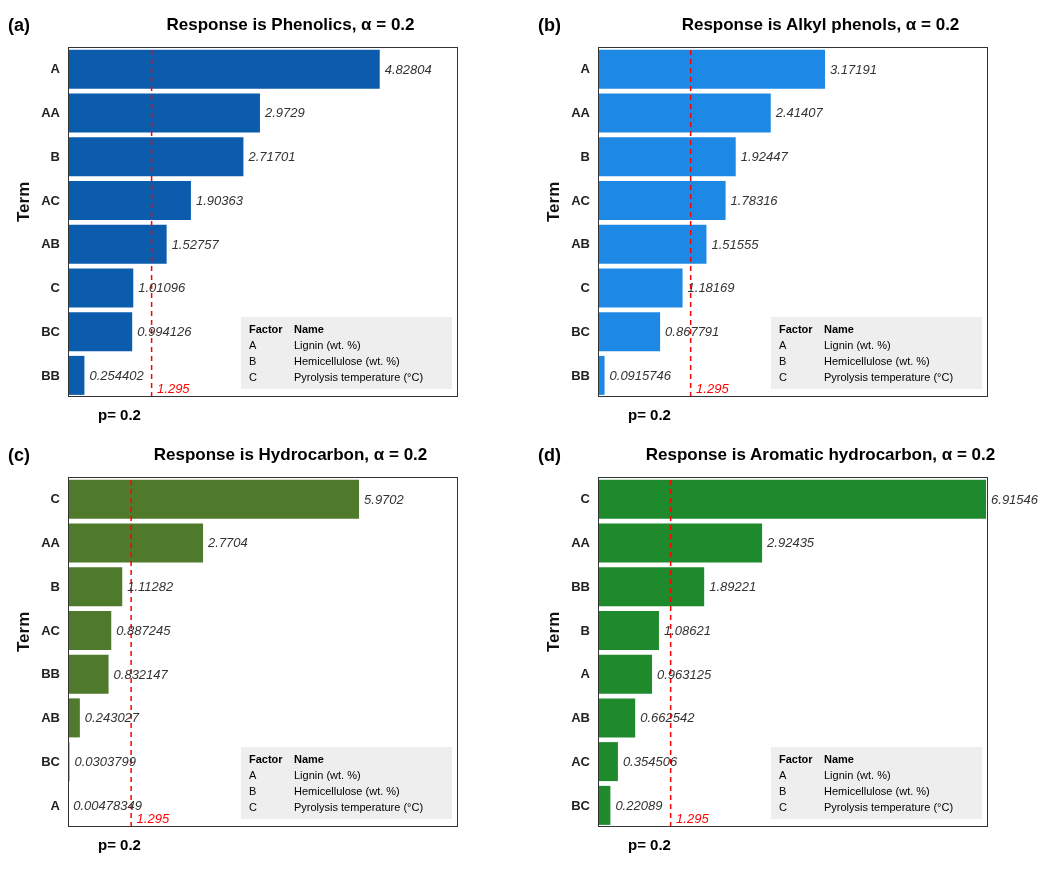  What do you see at coordinates (144, 630) in the screenshot?
I see `data-label: 0.887245` at bounding box center [144, 630].